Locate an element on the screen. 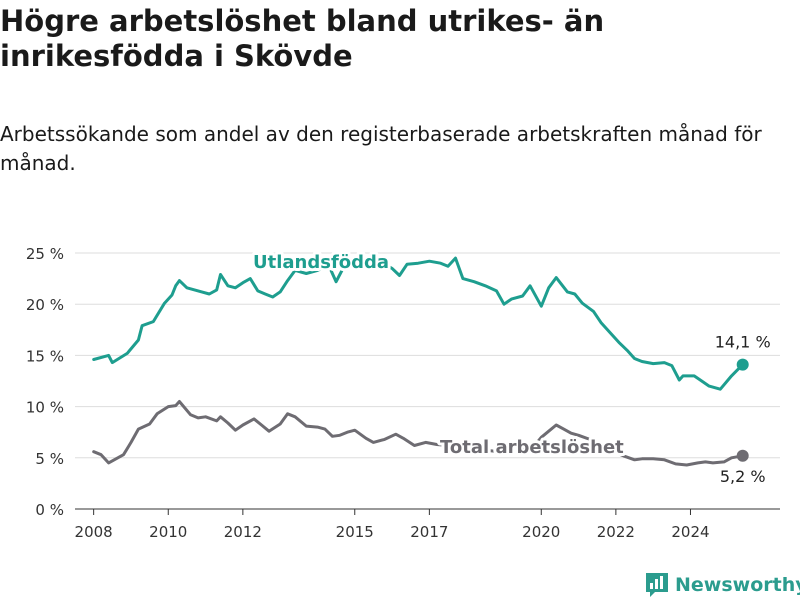 Image resolution: width=800 pixels, height=600 pixels. x-tick-label: 2022 is located at coordinates (616, 532).